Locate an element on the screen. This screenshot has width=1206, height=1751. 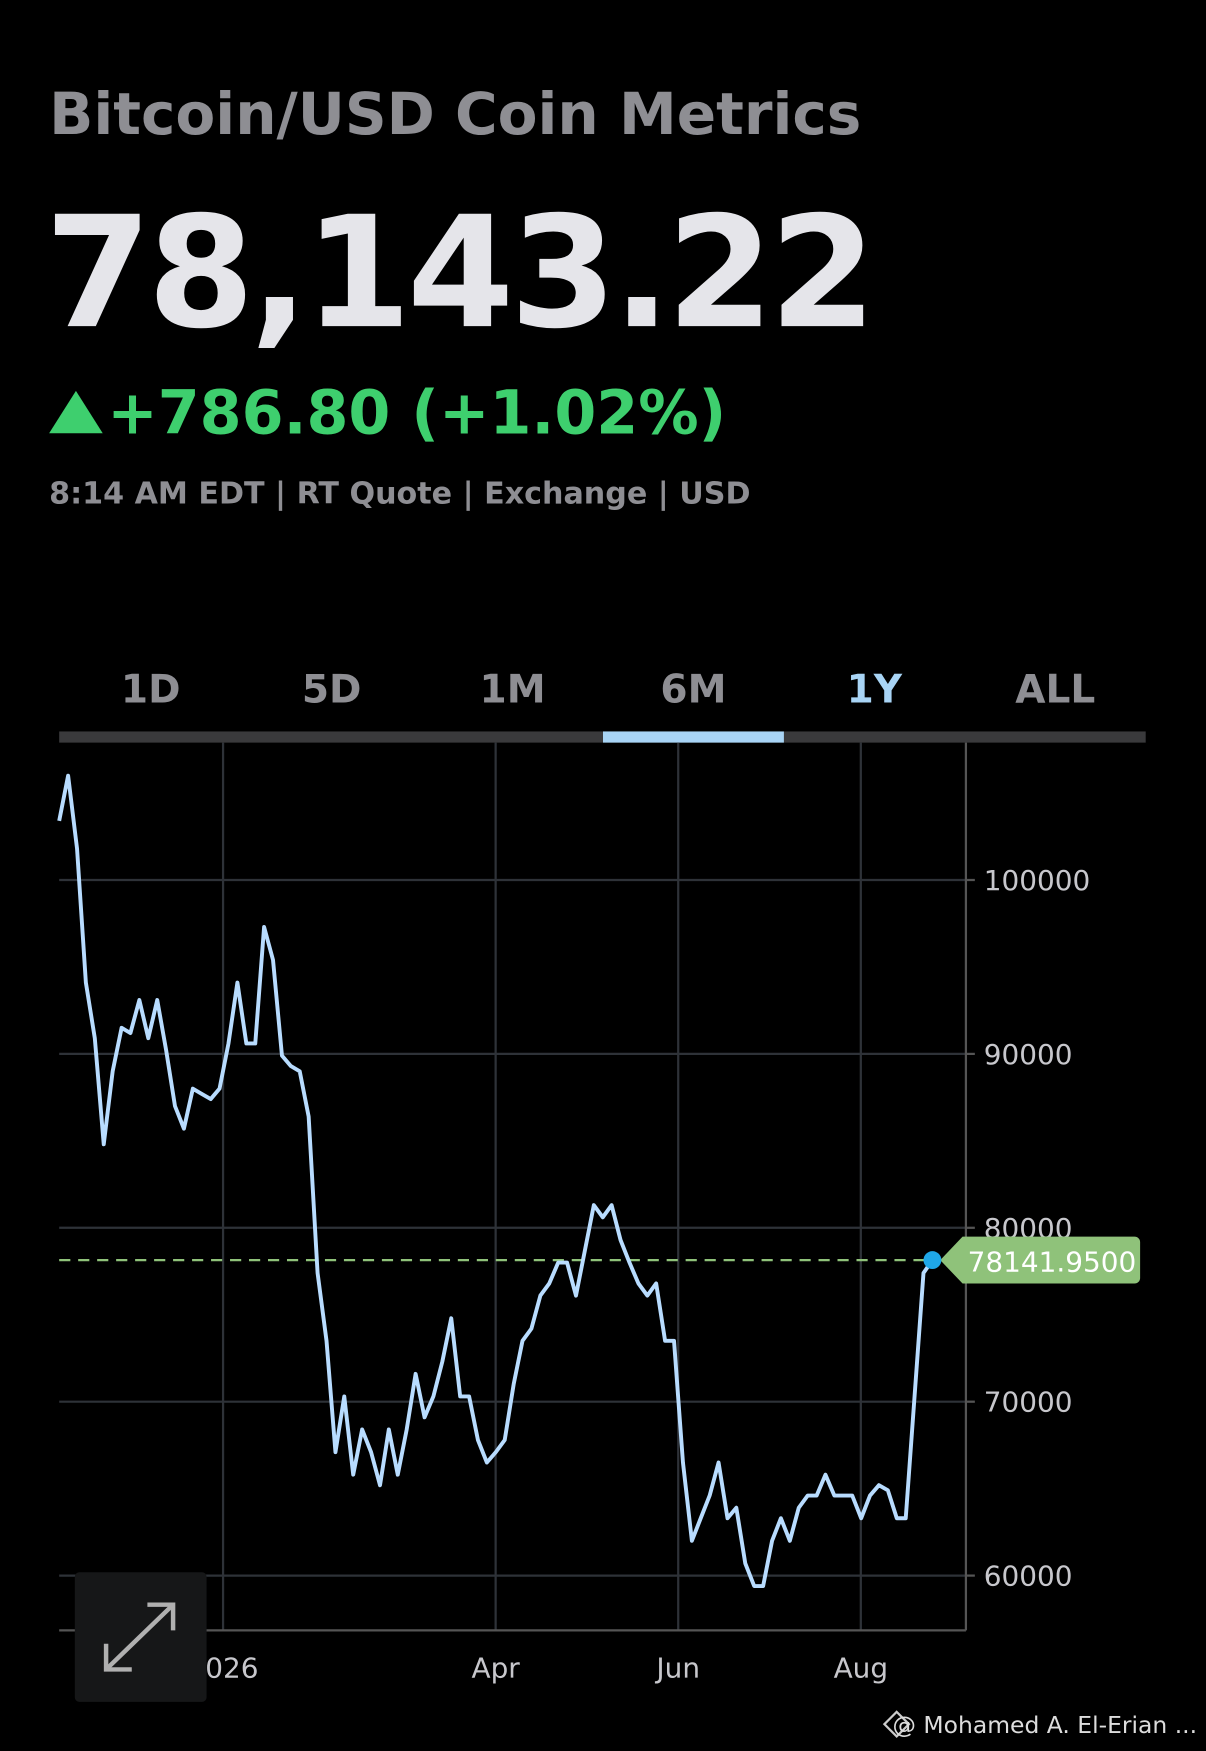
tab-label: 5D is located at coordinates (332, 689).